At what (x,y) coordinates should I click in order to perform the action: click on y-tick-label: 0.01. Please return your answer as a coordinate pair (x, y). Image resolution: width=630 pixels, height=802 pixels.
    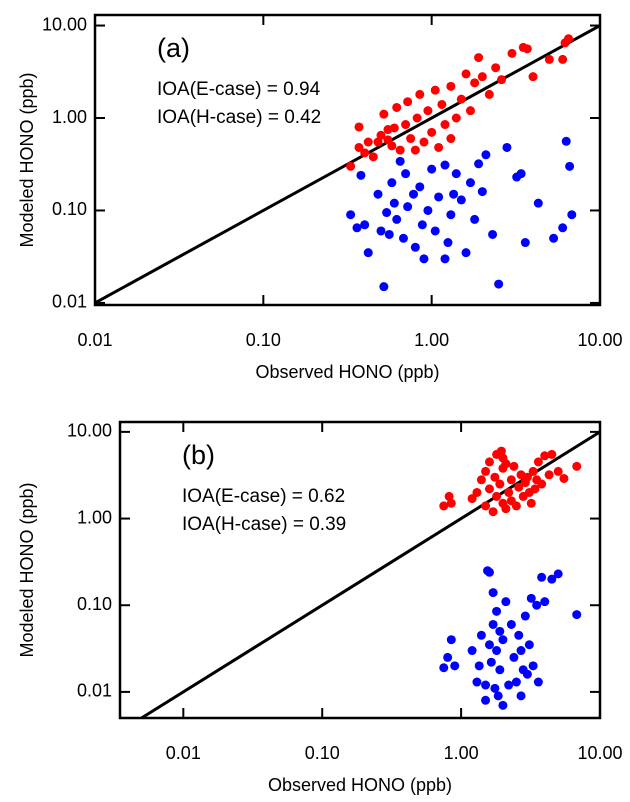
    Looking at the image, I should click on (94, 691).